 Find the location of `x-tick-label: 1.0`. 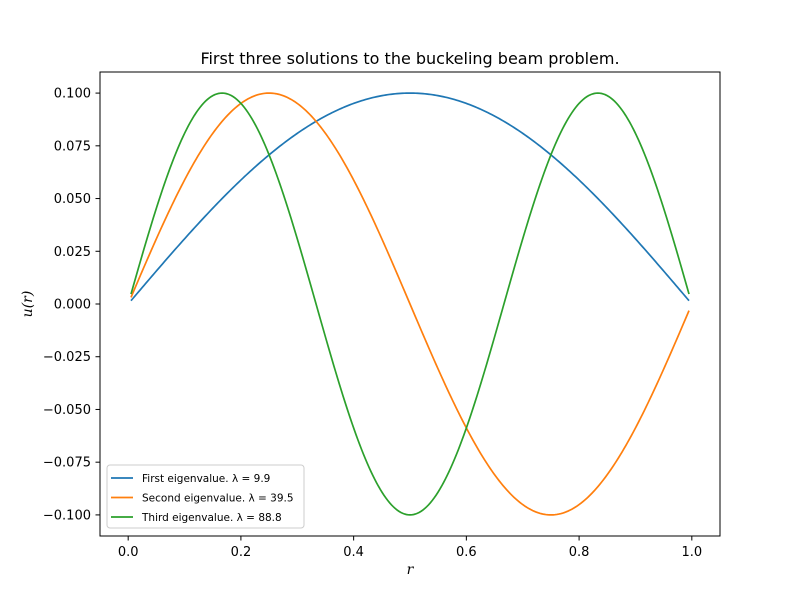

x-tick-label: 1.0 is located at coordinates (691, 552).